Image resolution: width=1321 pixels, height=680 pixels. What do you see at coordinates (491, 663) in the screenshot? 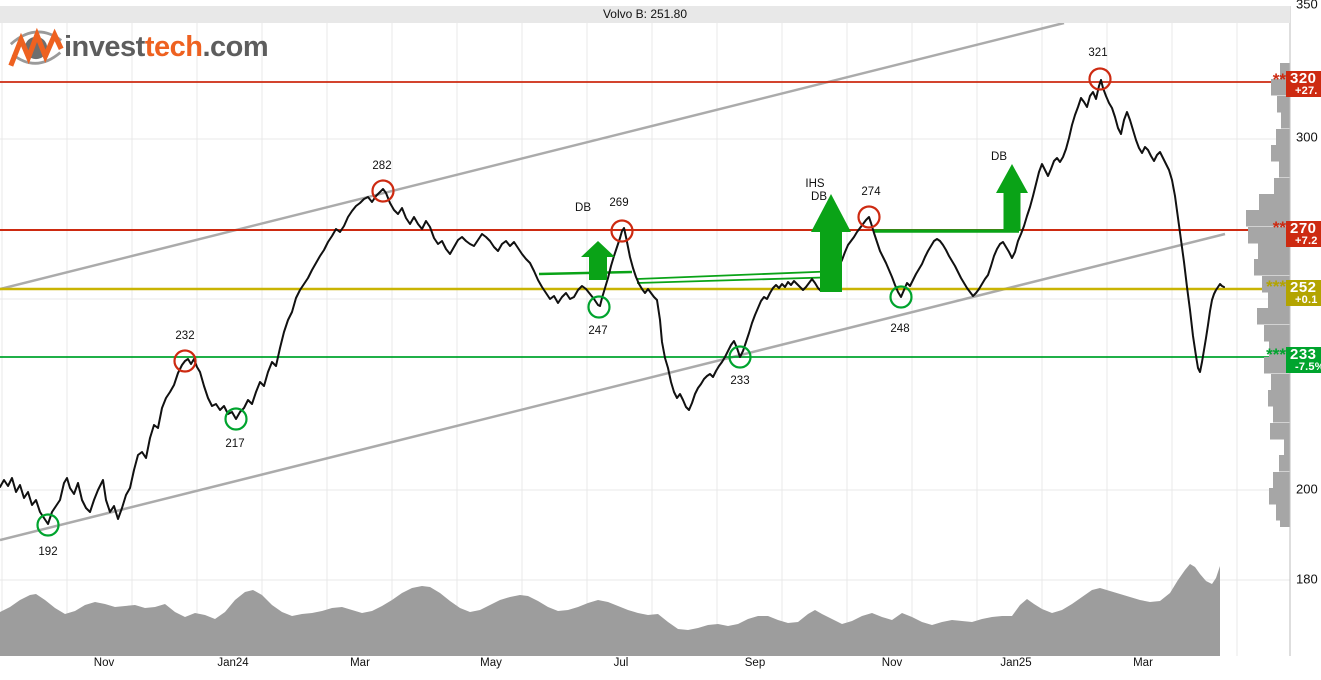
I see `x-axis-label: May` at bounding box center [491, 663].